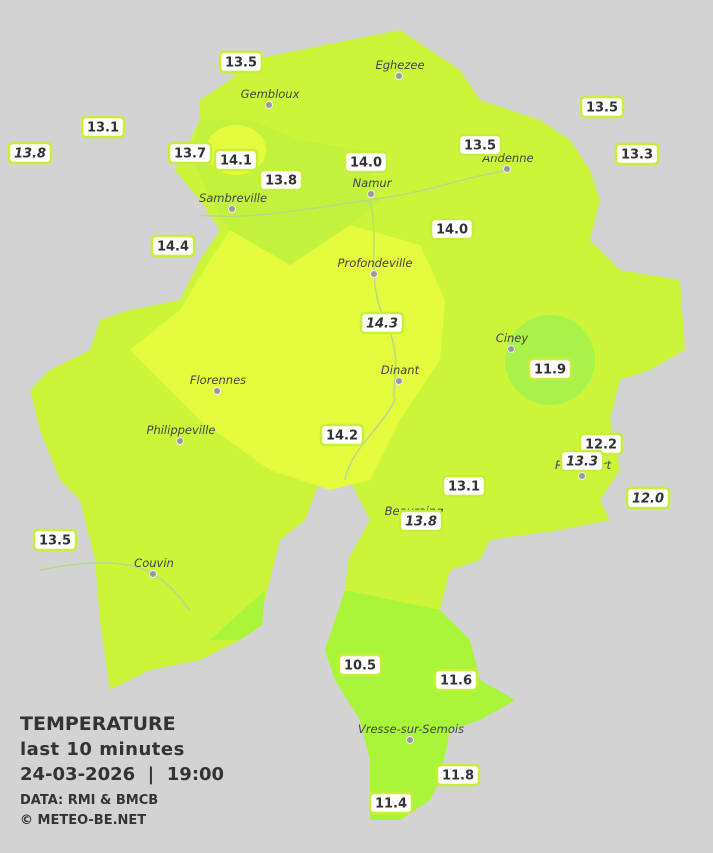 The image size is (713, 853). I want to click on legend-credit: © METEO-BE.NET, so click(83, 820).